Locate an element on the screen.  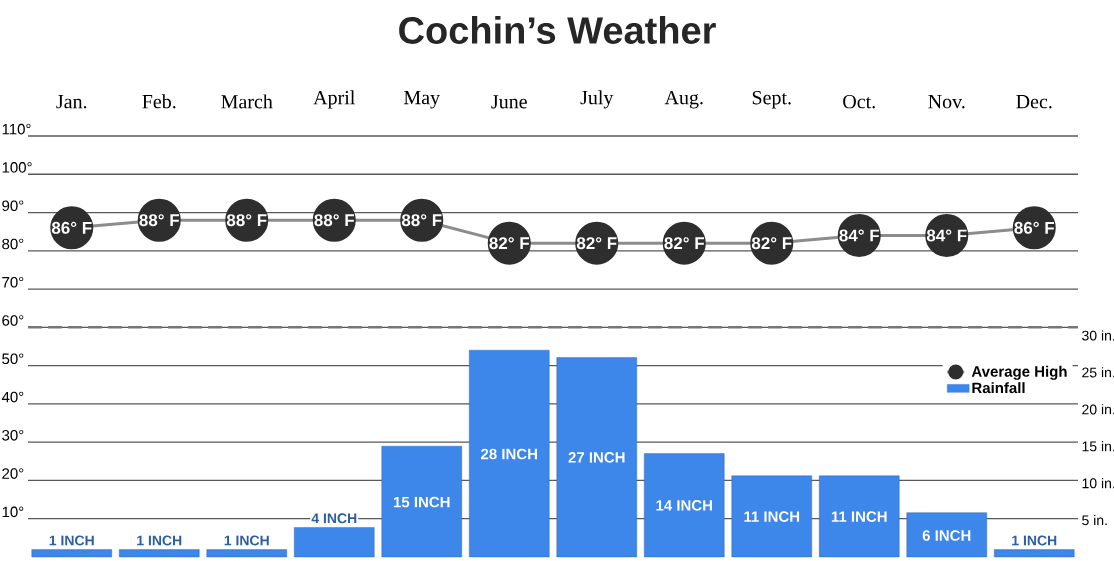
y-tick-label: 50° is located at coordinates (13, 359).